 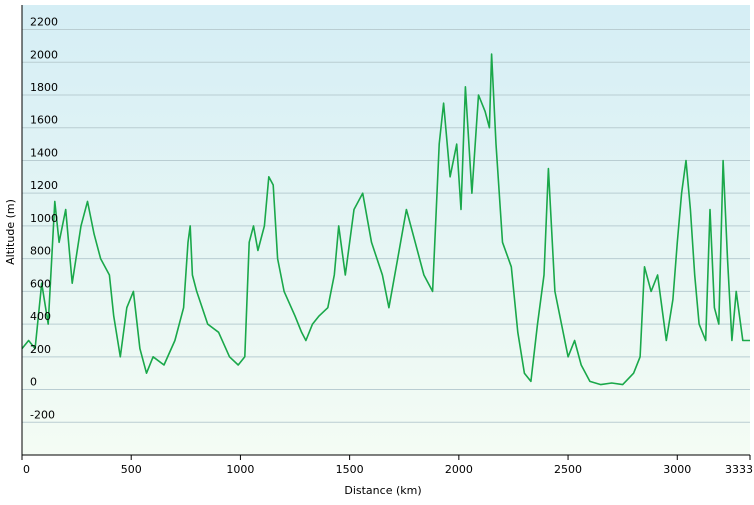 What do you see at coordinates (33, 382) in the screenshot?
I see `y-tick-label: 0` at bounding box center [33, 382].